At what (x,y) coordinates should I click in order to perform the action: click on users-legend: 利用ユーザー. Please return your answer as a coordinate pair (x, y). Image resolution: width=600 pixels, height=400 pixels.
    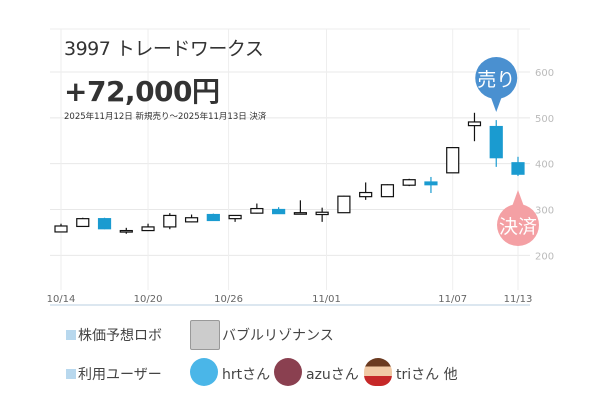
    Looking at the image, I should click on (114, 374).